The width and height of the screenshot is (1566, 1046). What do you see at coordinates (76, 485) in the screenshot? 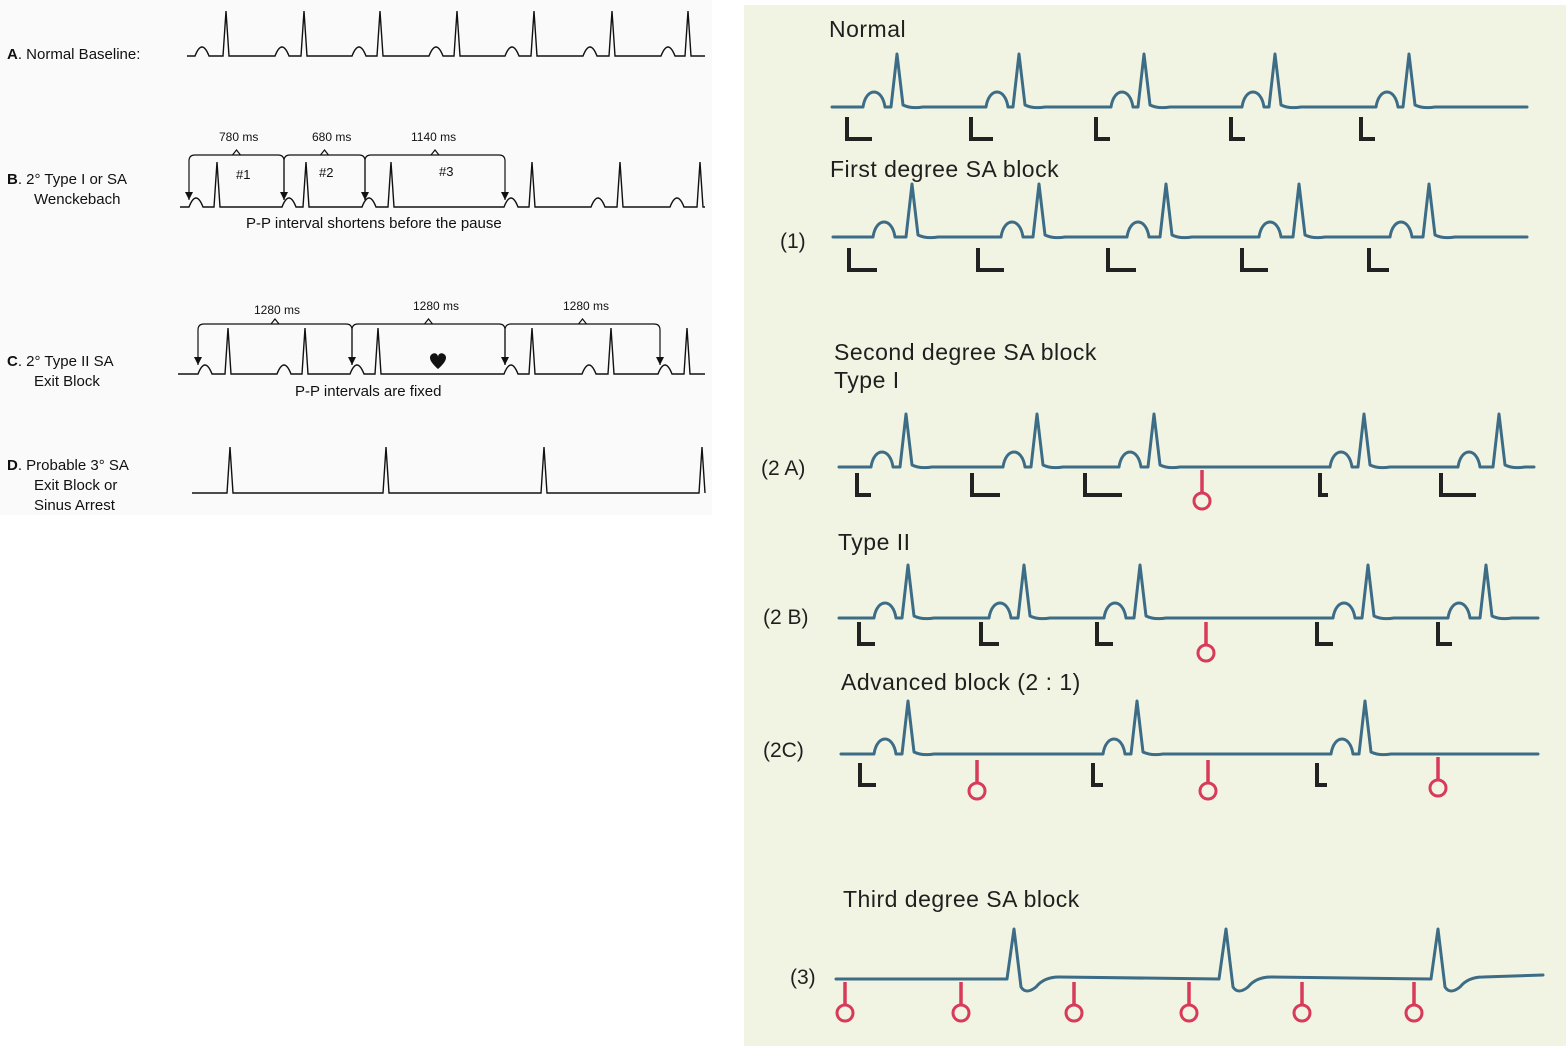
I see `label-d-line2: Exit Block or` at bounding box center [76, 485].